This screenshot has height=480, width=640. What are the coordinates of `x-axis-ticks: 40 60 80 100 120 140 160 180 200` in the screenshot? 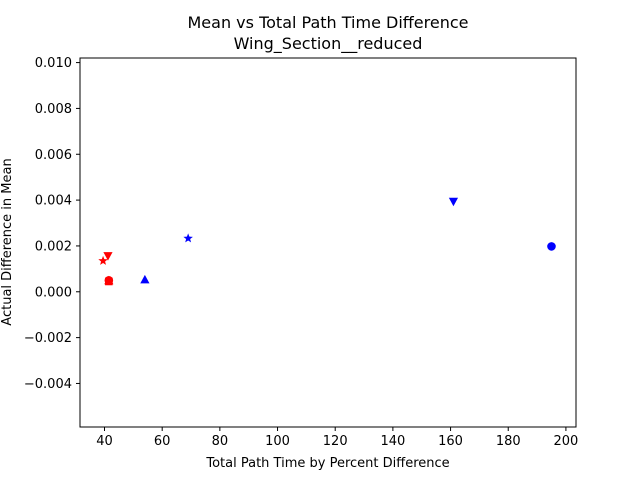 It's located at (337, 438).